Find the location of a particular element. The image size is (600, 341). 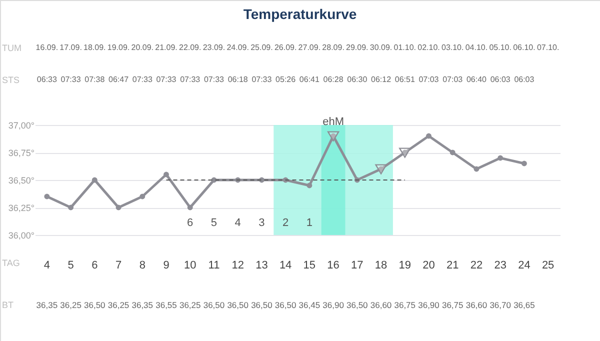

annotation: 4 is located at coordinates (237, 223).